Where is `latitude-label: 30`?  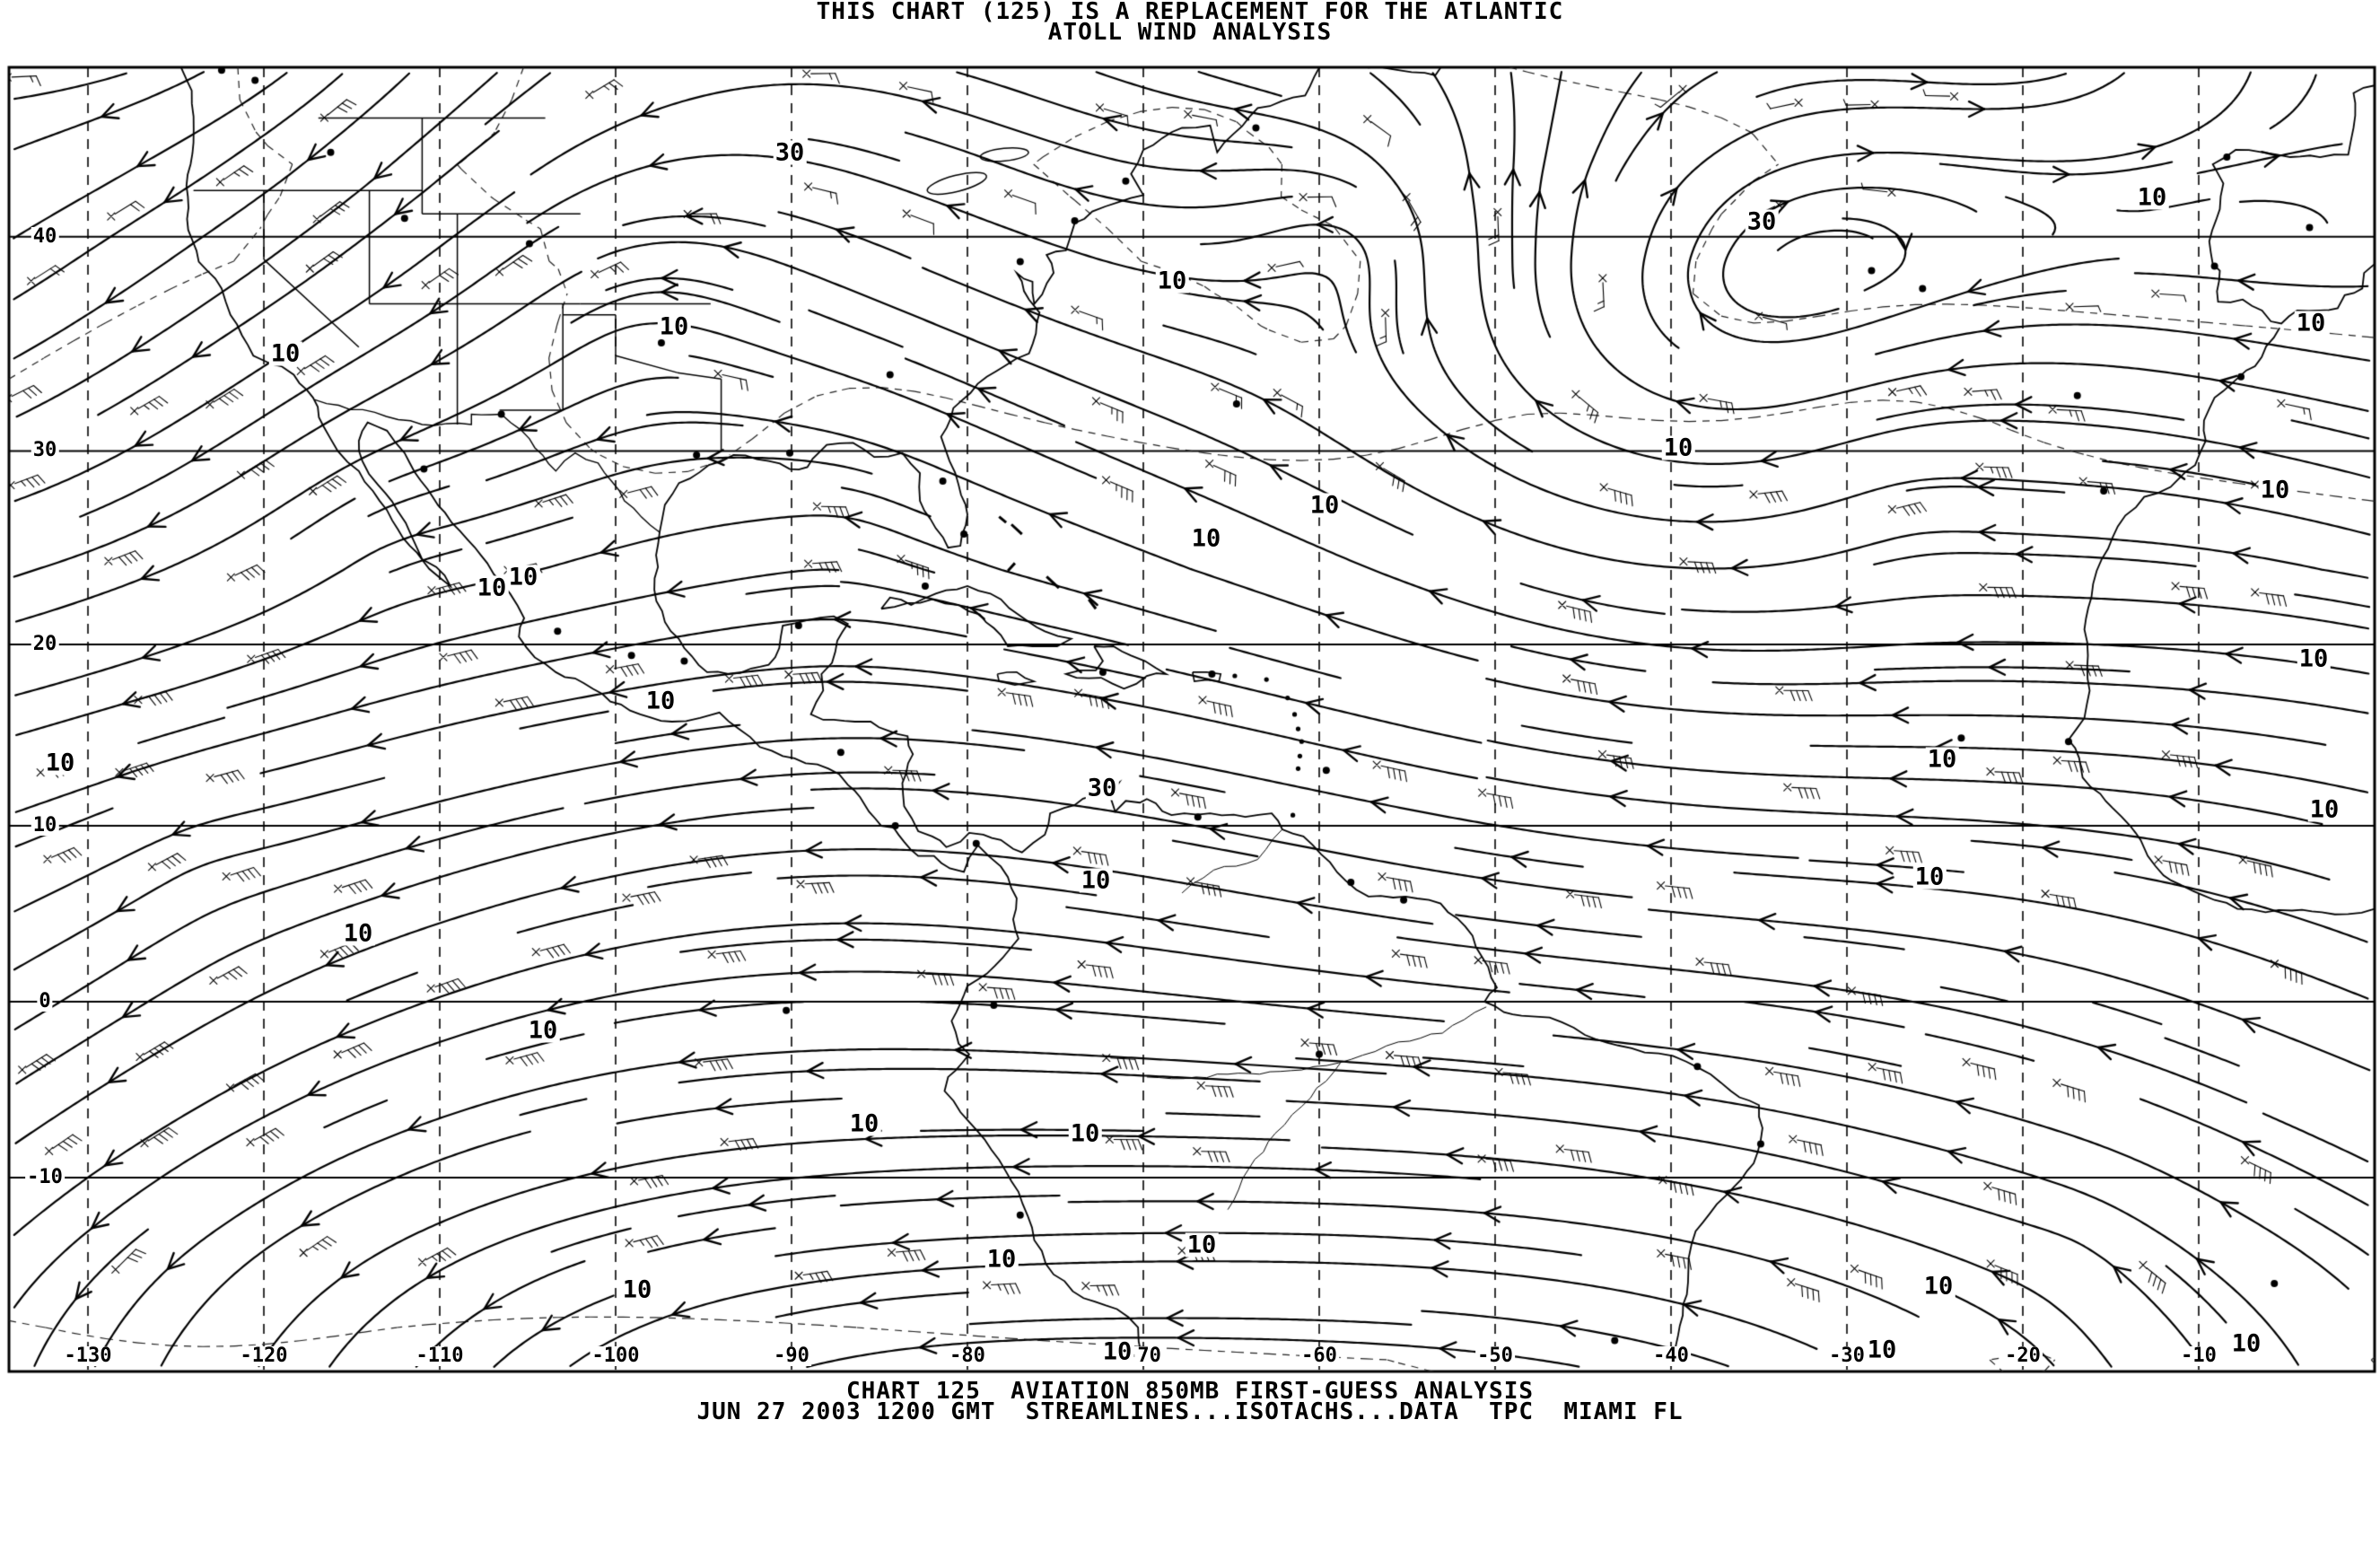 latitude-label: 30 is located at coordinates (45, 450).